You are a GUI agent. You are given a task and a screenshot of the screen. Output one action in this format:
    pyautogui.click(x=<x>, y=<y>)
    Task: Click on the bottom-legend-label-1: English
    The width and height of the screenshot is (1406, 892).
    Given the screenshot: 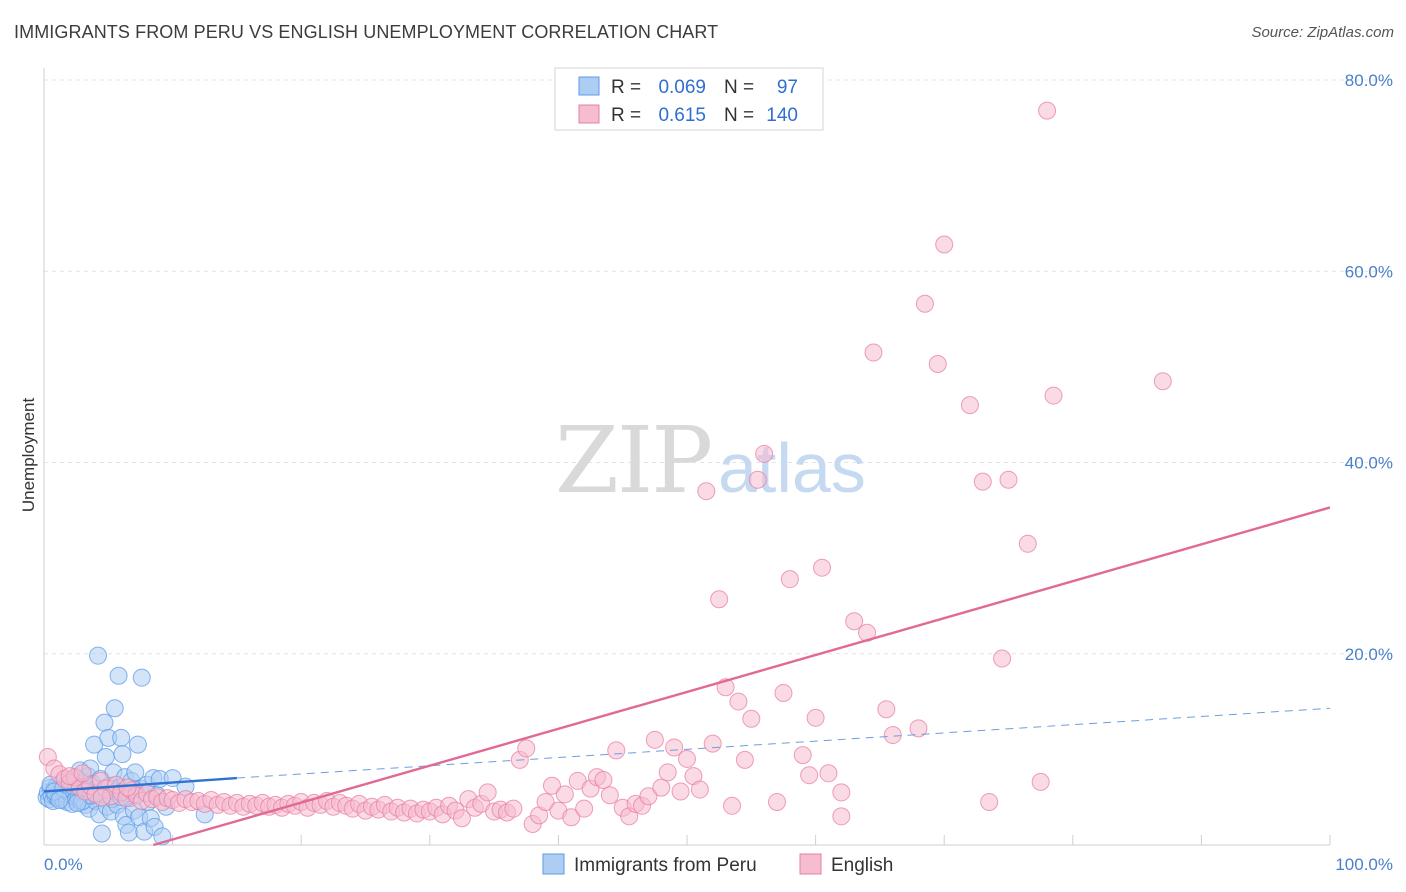 What is the action you would take?
    pyautogui.click(x=862, y=865)
    